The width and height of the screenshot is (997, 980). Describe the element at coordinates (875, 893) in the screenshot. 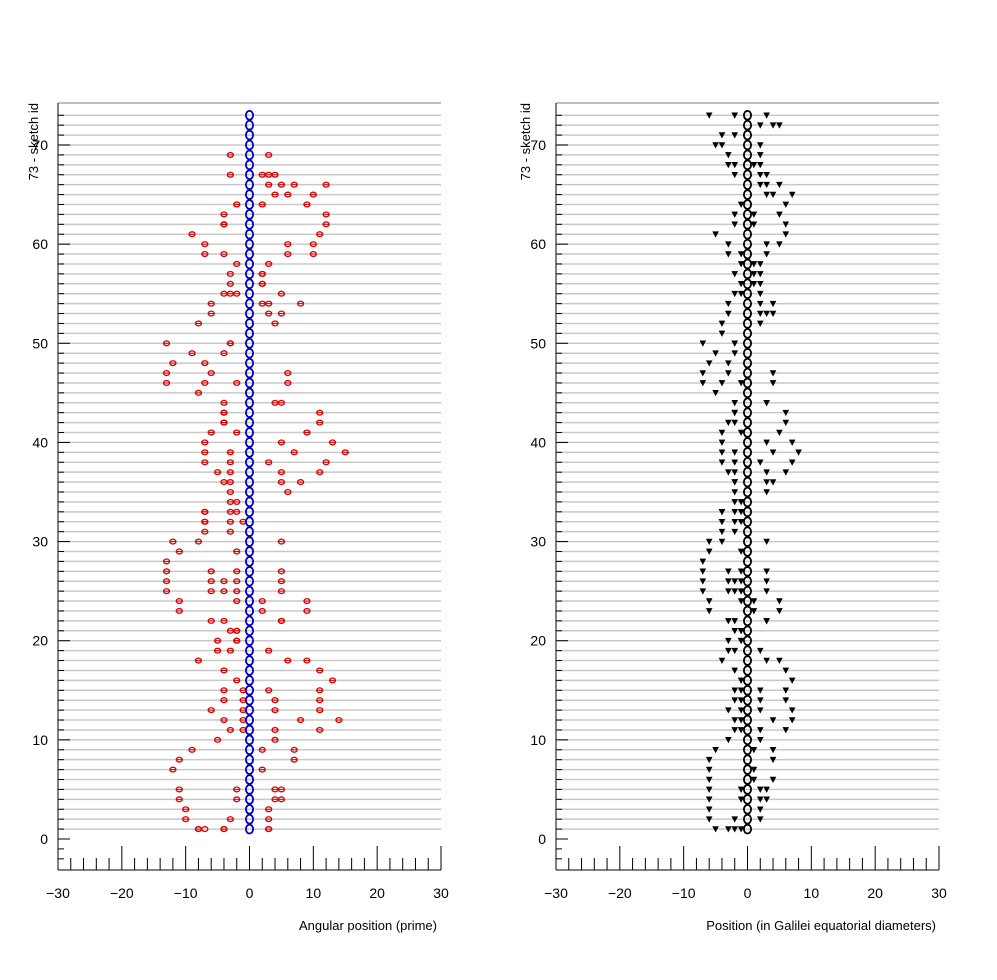

I see `x-tick-label: 20` at that location.